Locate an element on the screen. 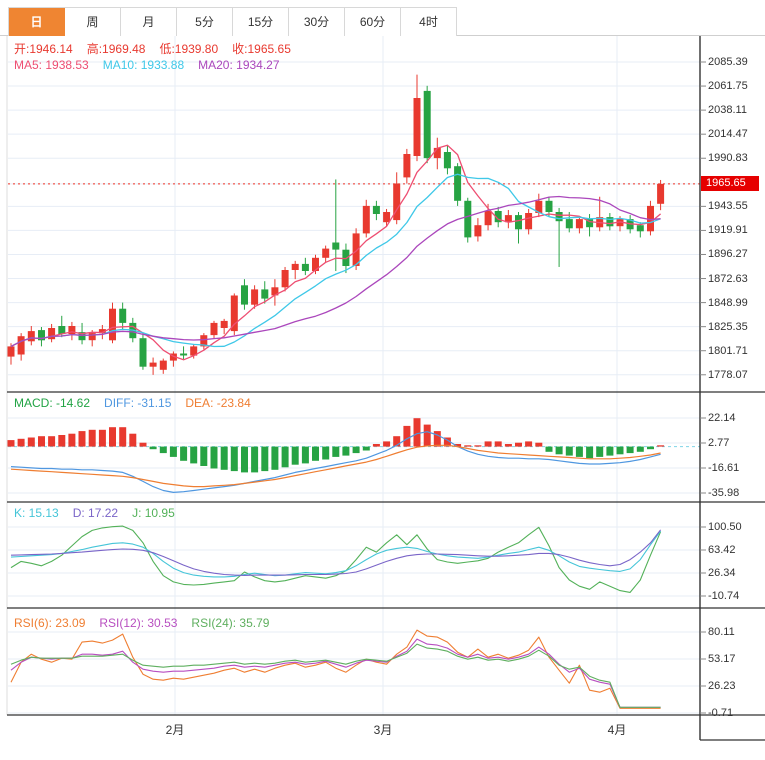 The image size is (765, 760). tab-周: 周 is located at coordinates (93, 22).